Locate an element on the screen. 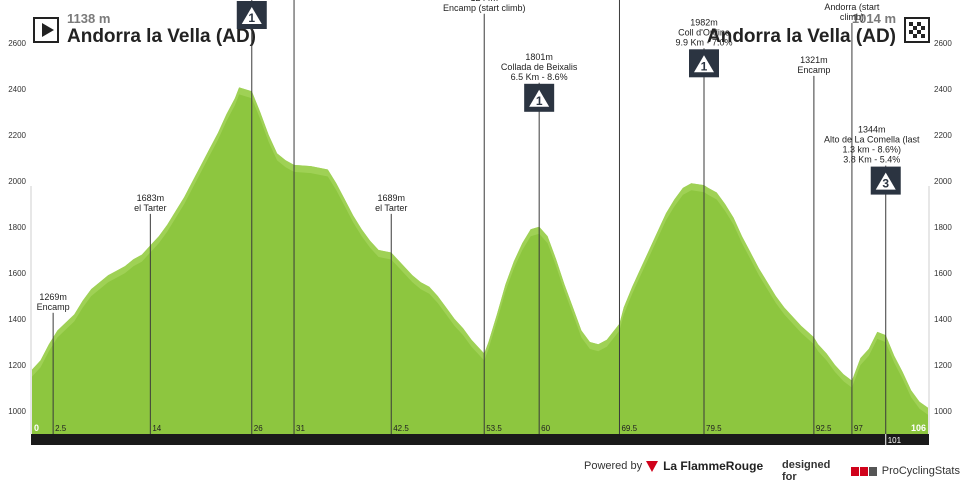  designed-for: designed for ProCyclingStats is located at coordinates (871, 471).